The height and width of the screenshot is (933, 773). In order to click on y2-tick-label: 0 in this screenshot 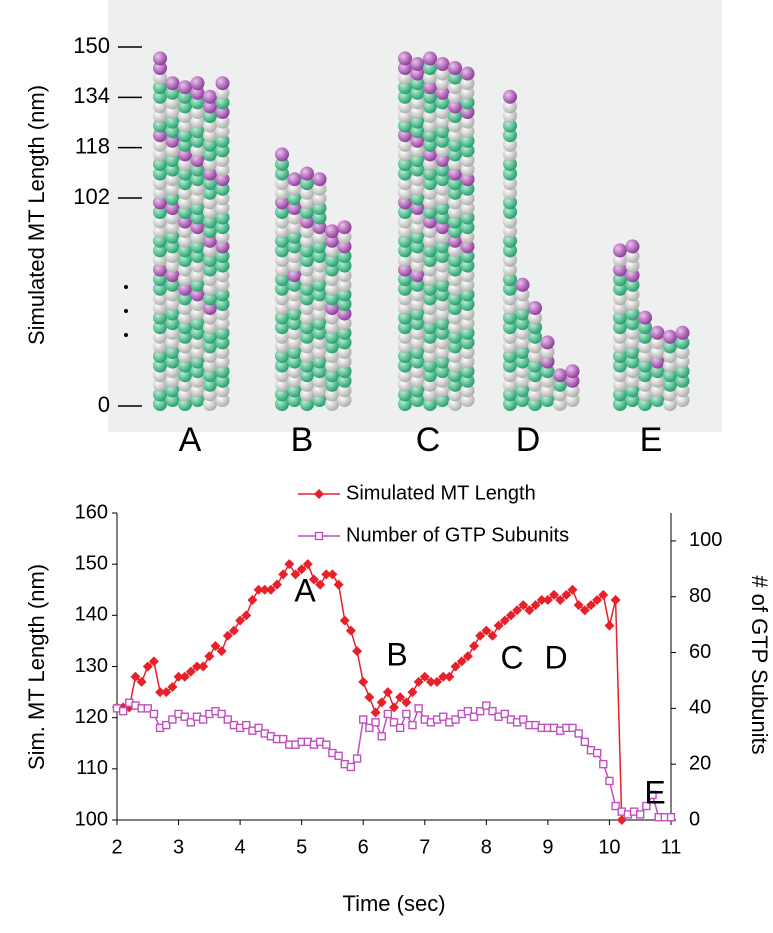, I will do `click(694, 819)`.